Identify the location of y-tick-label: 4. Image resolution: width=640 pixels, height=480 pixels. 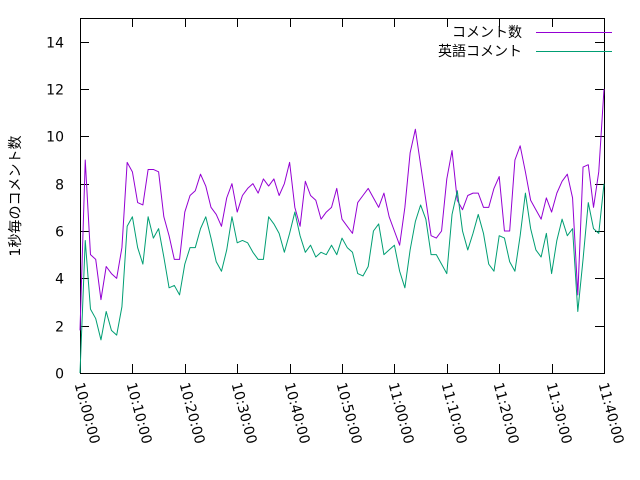
(59, 280).